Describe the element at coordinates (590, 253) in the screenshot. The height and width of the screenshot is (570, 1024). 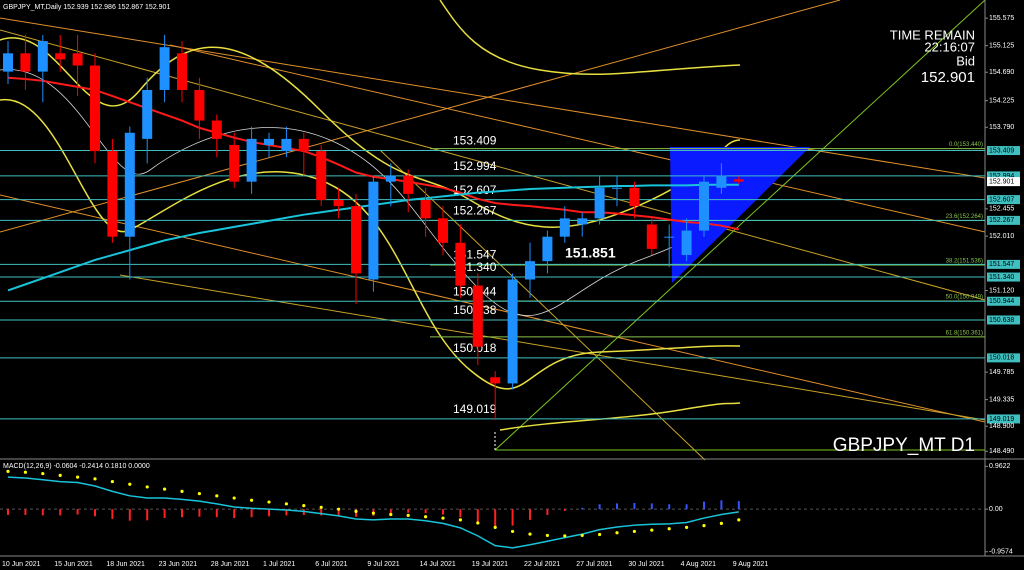
I see `annotation: 151.851` at that location.